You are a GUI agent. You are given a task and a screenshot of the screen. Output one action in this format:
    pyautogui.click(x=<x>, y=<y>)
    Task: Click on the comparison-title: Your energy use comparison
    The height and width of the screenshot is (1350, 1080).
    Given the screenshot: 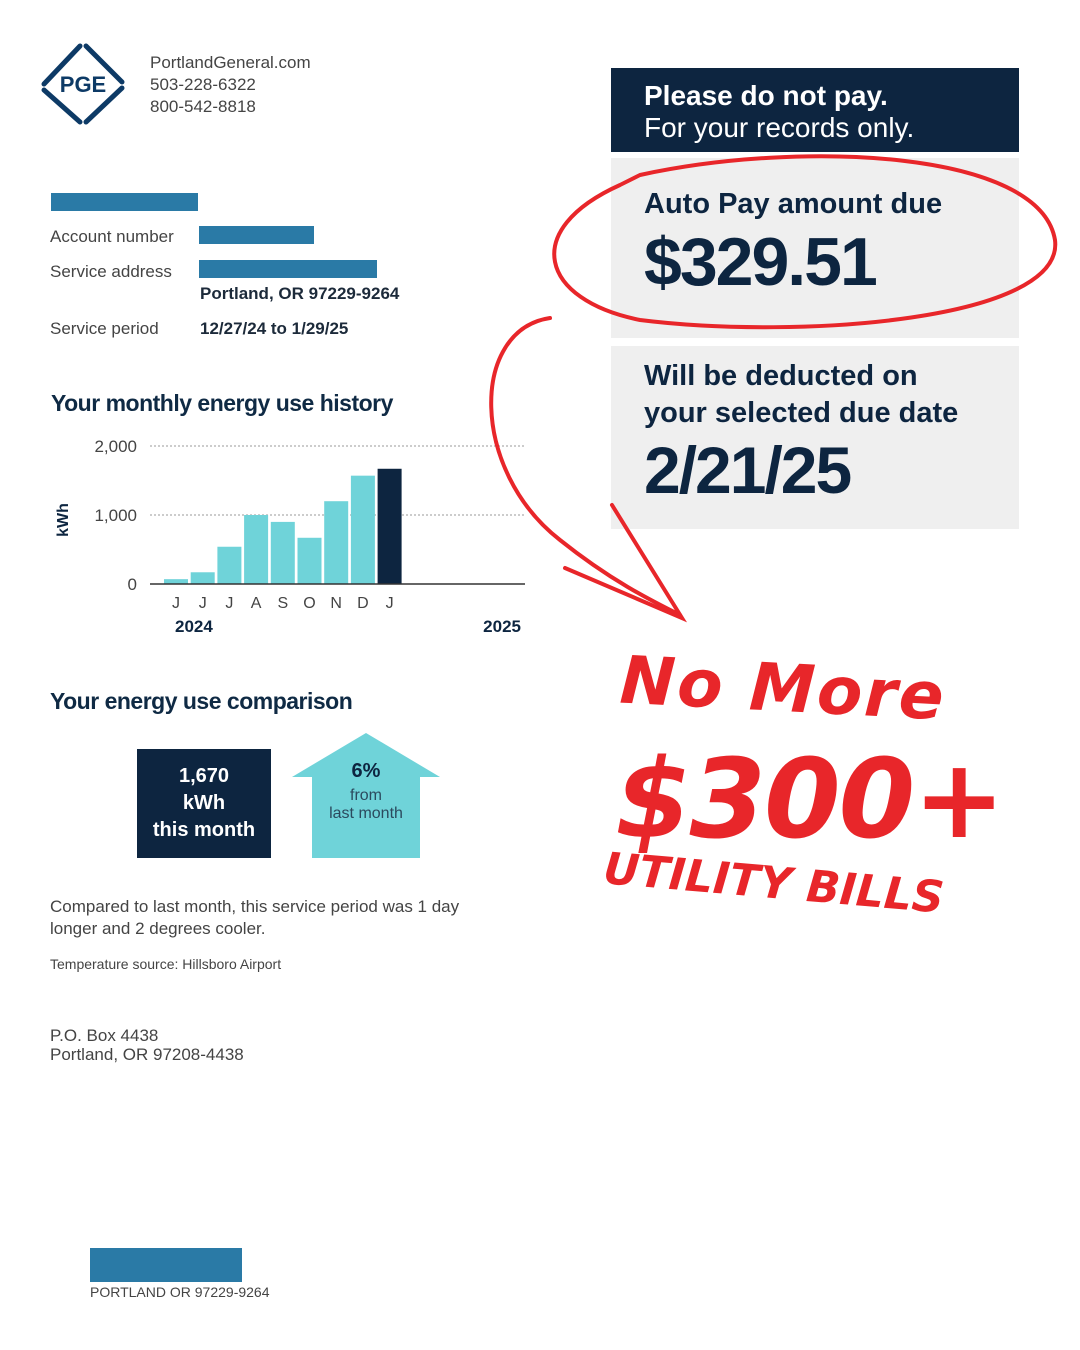 What is the action you would take?
    pyautogui.click(x=201, y=701)
    